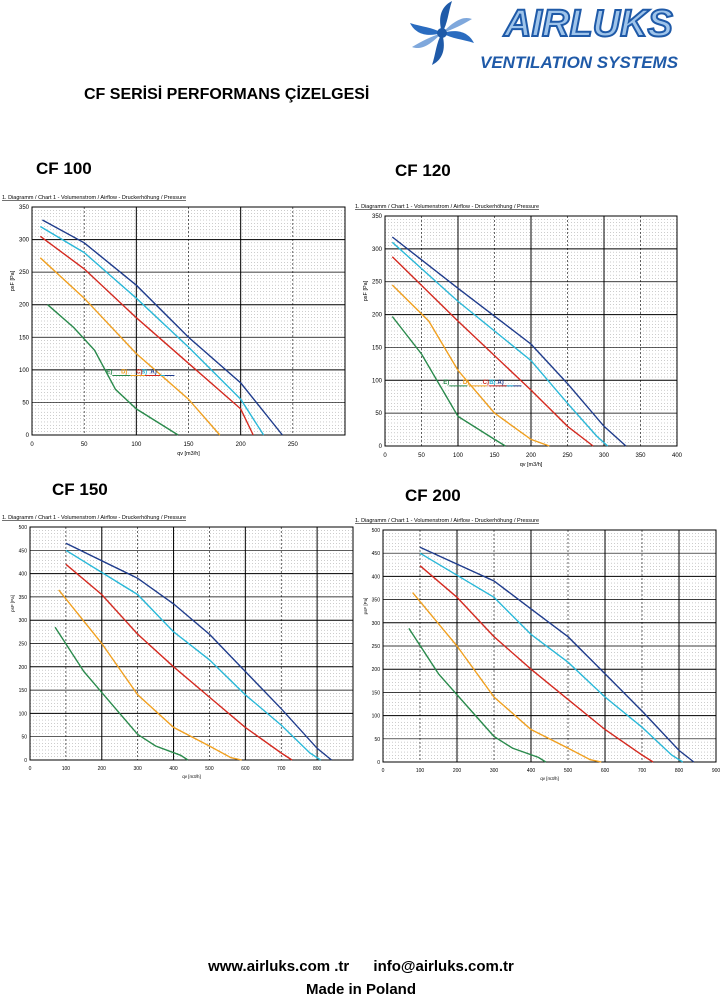  I want to click on airluks-logo: AIRLUKS VENTILATION SYSTEMS, so click(561, 37).